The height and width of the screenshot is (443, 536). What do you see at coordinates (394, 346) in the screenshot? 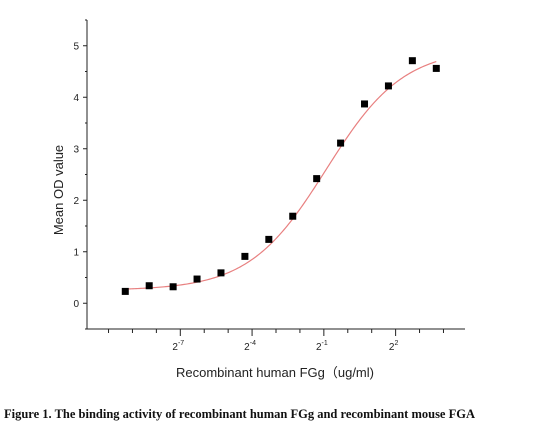
I see `x-tick-label: 22` at bounding box center [394, 346].